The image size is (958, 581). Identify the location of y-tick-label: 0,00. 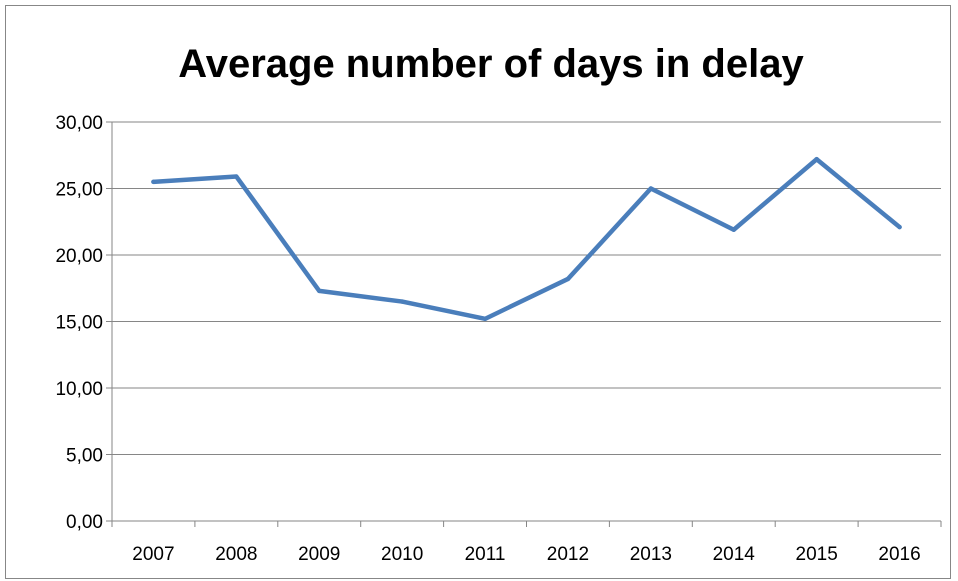
(84, 522).